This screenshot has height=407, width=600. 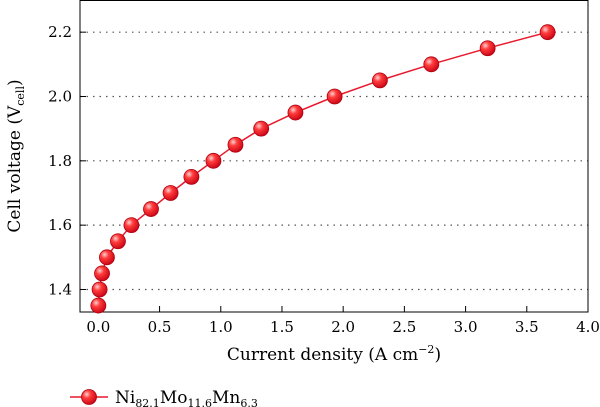 What do you see at coordinates (20, 96) in the screenshot?
I see `y-axis-title-sub: cell` at bounding box center [20, 96].